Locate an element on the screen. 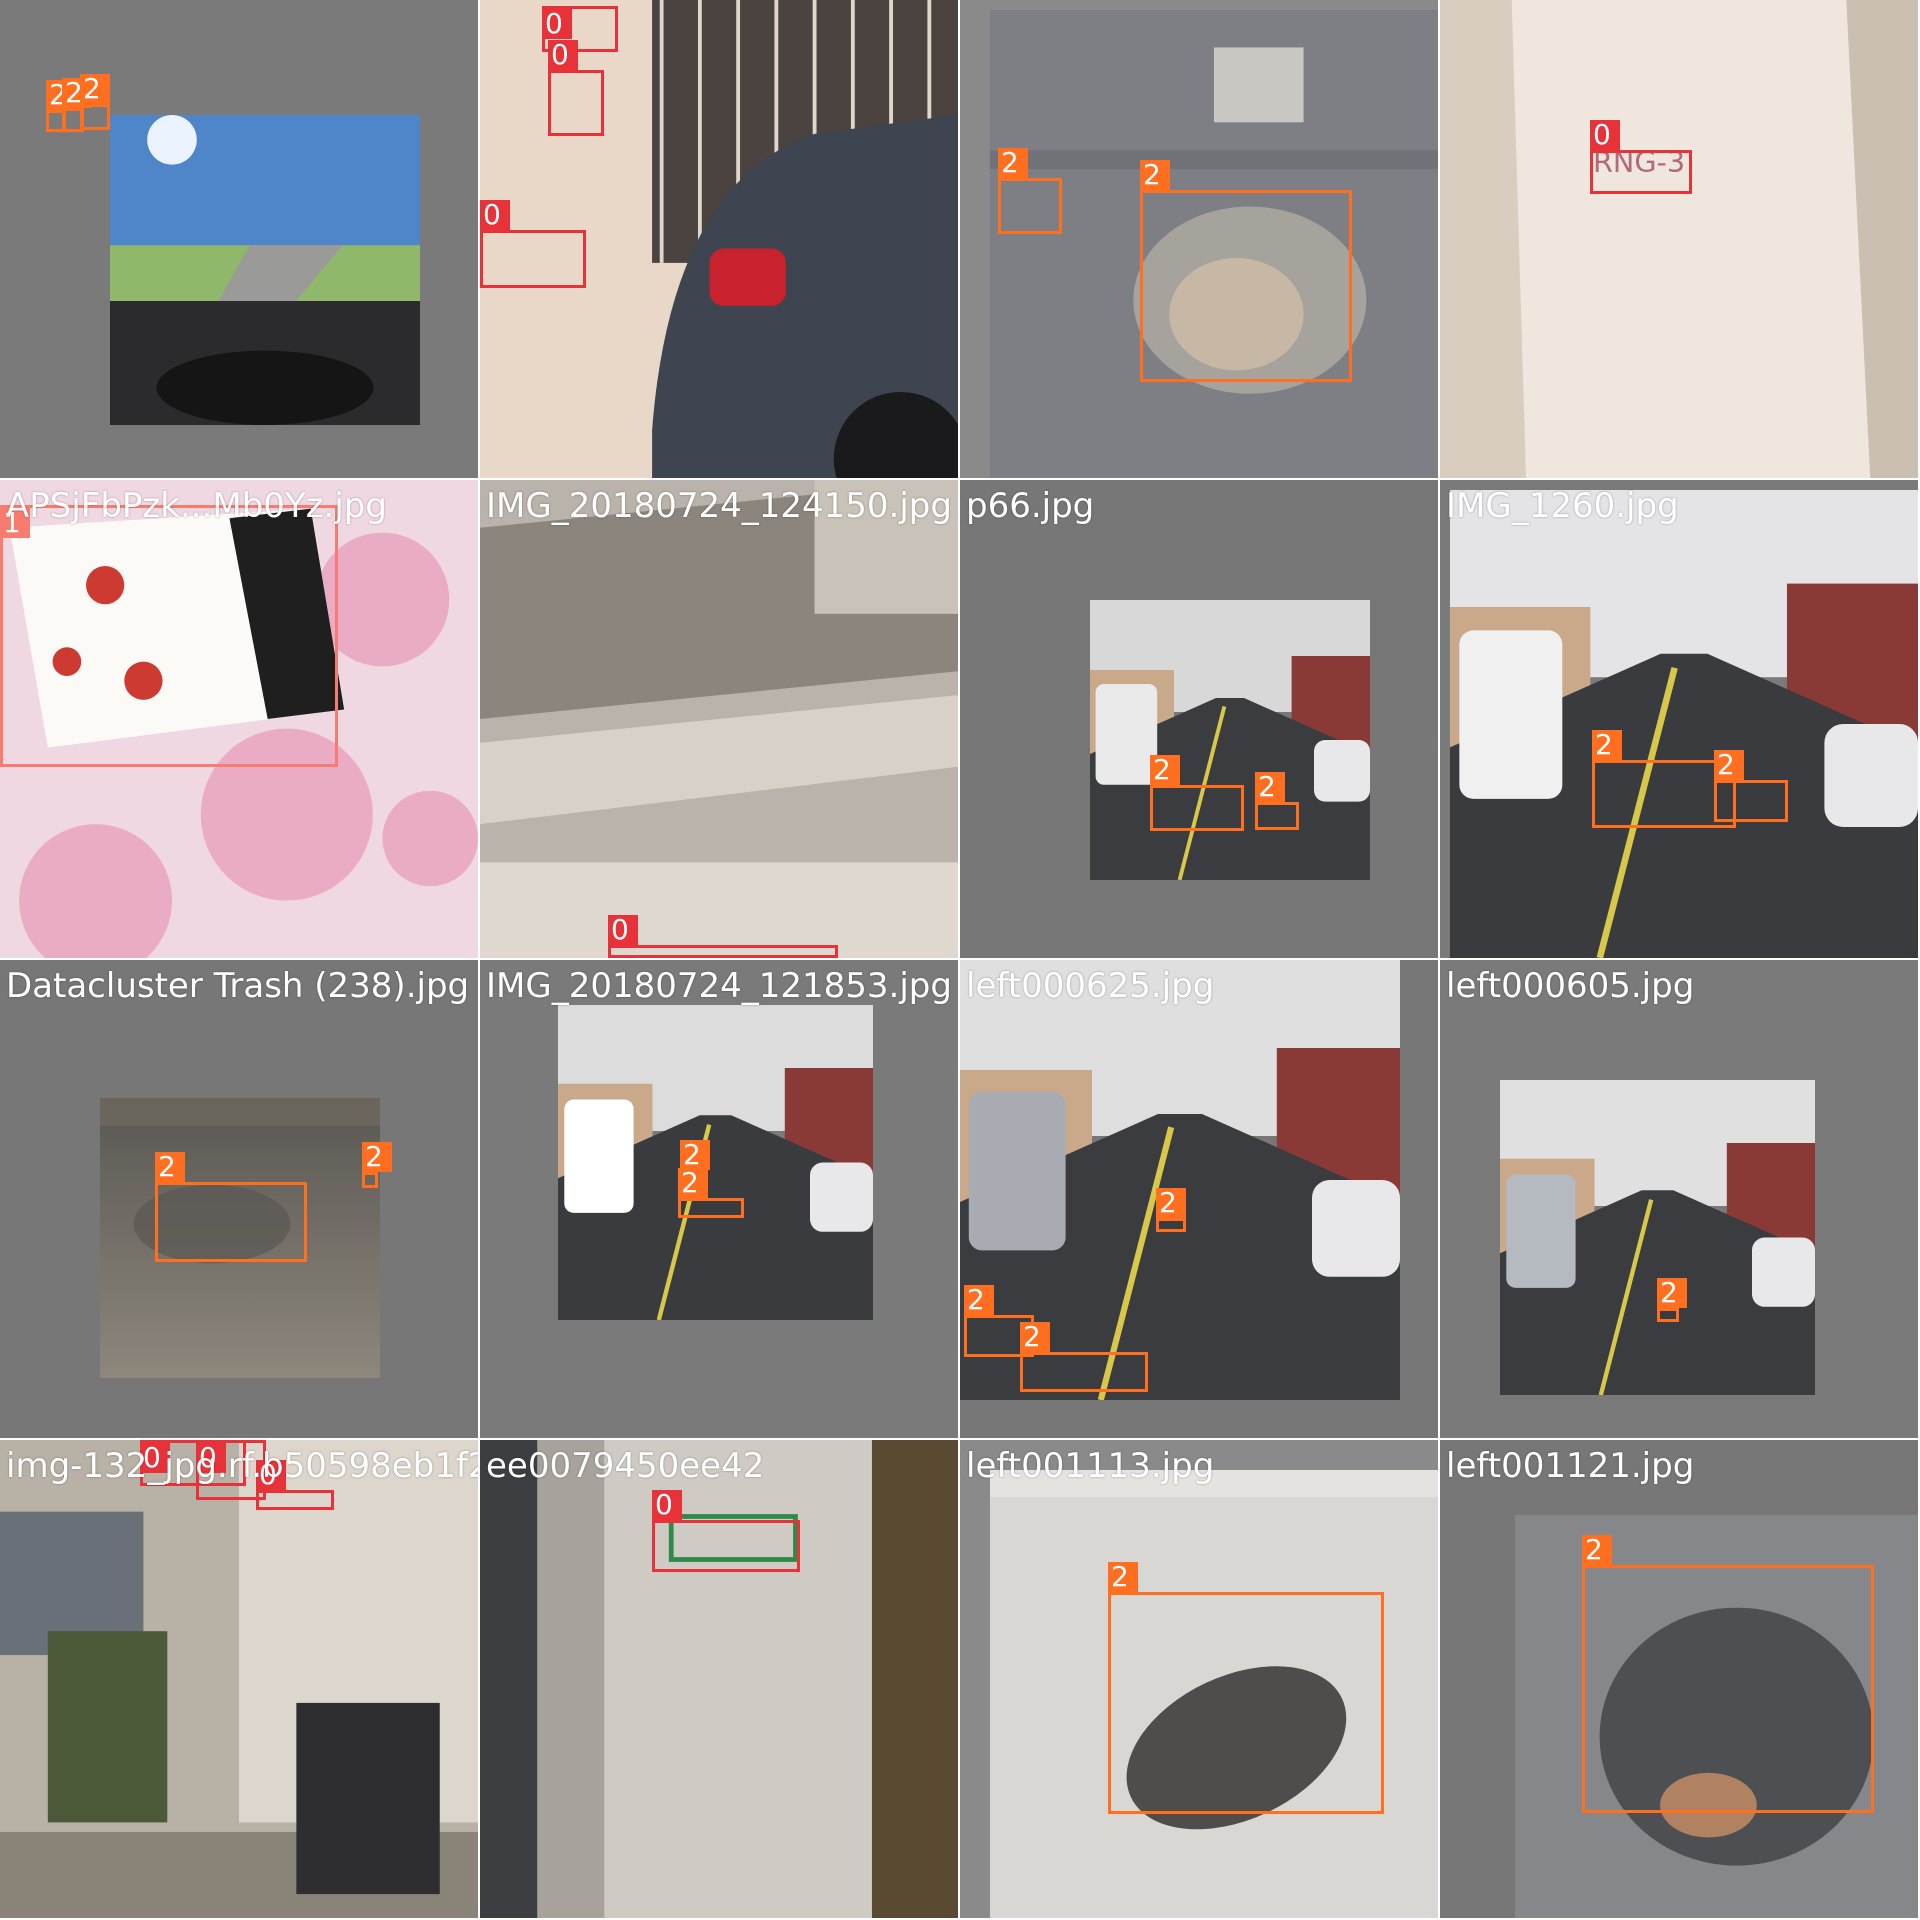 This screenshot has height=1920, width=1920. mosaic-tile: left001121.jpg 2 is located at coordinates (1679, 1679).